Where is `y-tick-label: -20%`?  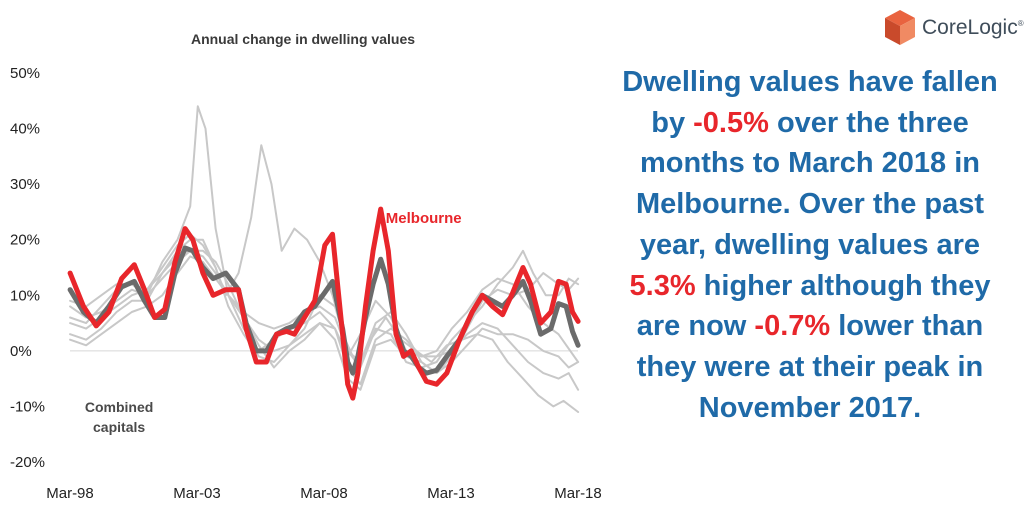 y-tick-label: -20% is located at coordinates (27, 462).